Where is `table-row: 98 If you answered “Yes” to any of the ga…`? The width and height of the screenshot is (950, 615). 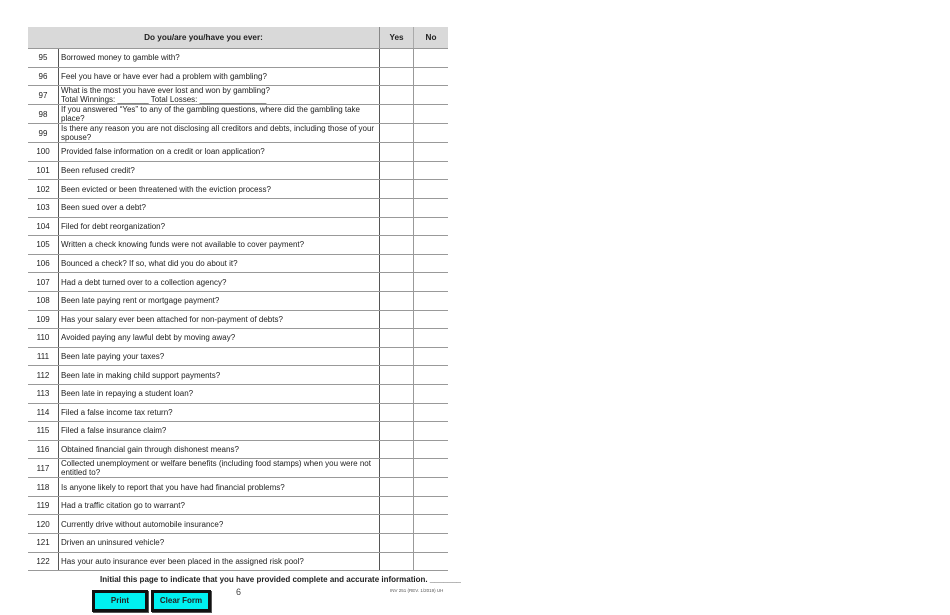
table-row: 98 If you answered “Yes” to any of the ga… is located at coordinates (238, 114).